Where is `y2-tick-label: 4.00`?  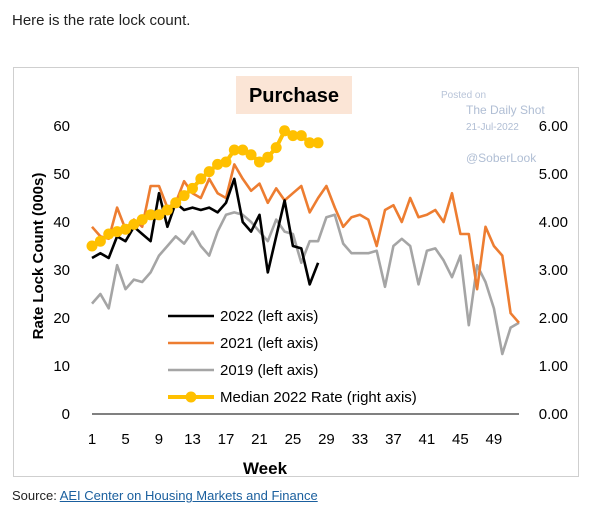
y2-tick-label: 4.00 is located at coordinates (553, 222).